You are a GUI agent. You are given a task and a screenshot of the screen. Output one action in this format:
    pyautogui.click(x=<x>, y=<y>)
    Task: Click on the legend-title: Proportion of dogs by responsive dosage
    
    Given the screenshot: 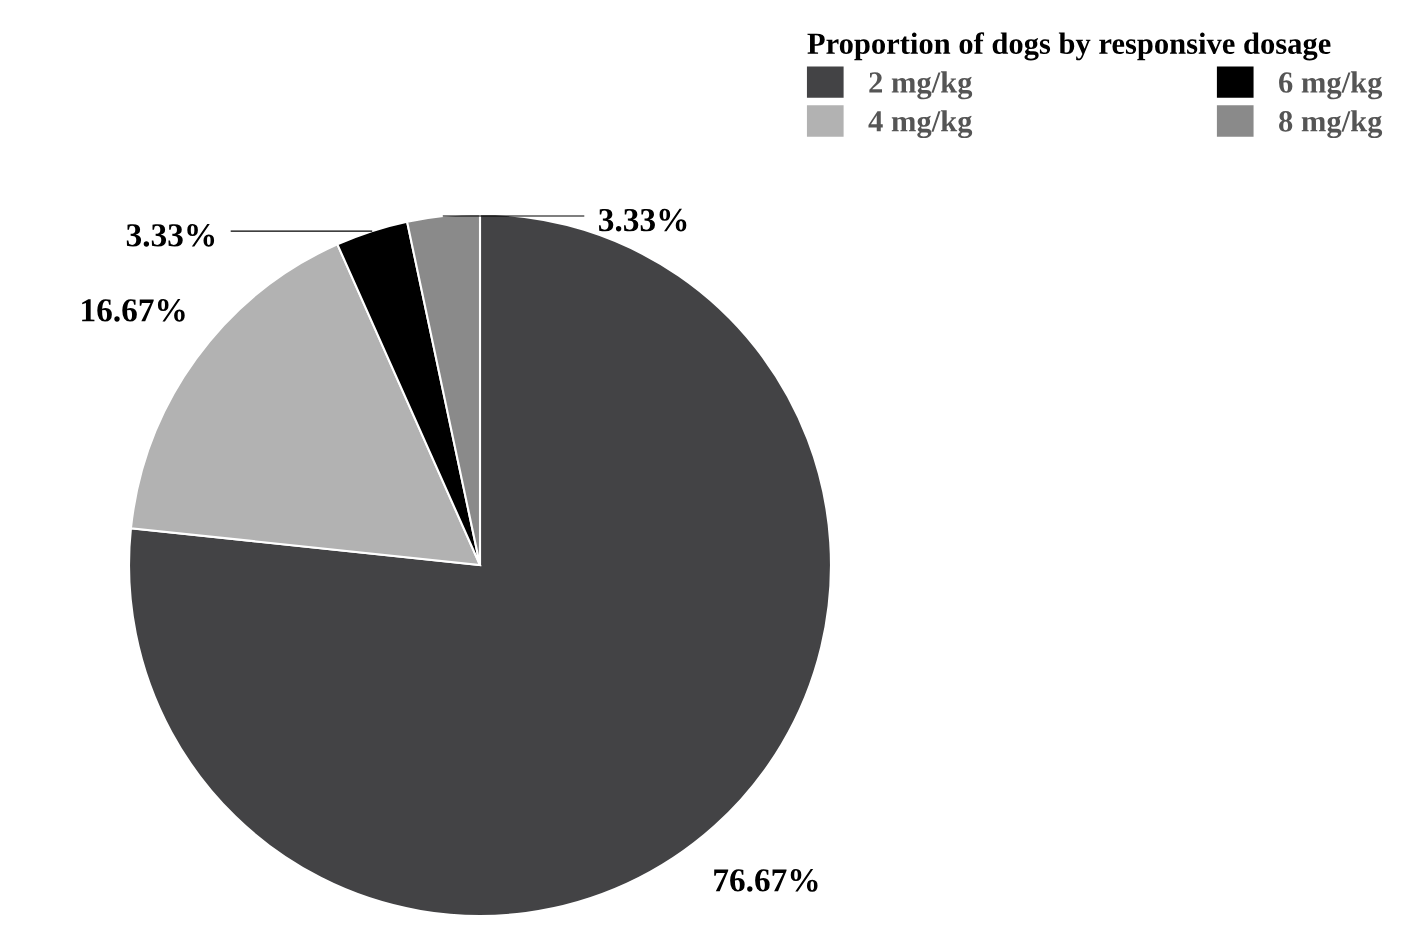 What is the action you would take?
    pyautogui.click(x=1069, y=46)
    